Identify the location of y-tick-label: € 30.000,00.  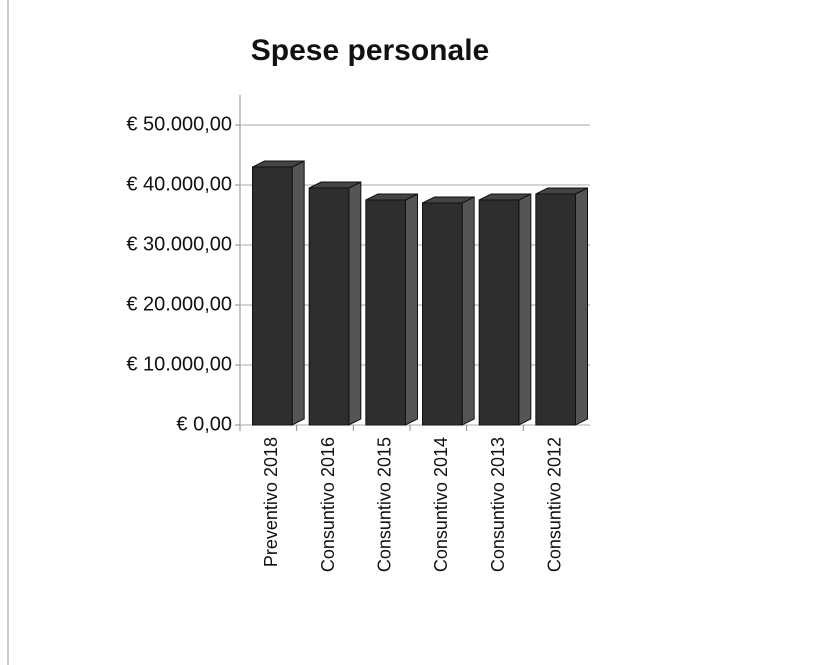
(179, 244).